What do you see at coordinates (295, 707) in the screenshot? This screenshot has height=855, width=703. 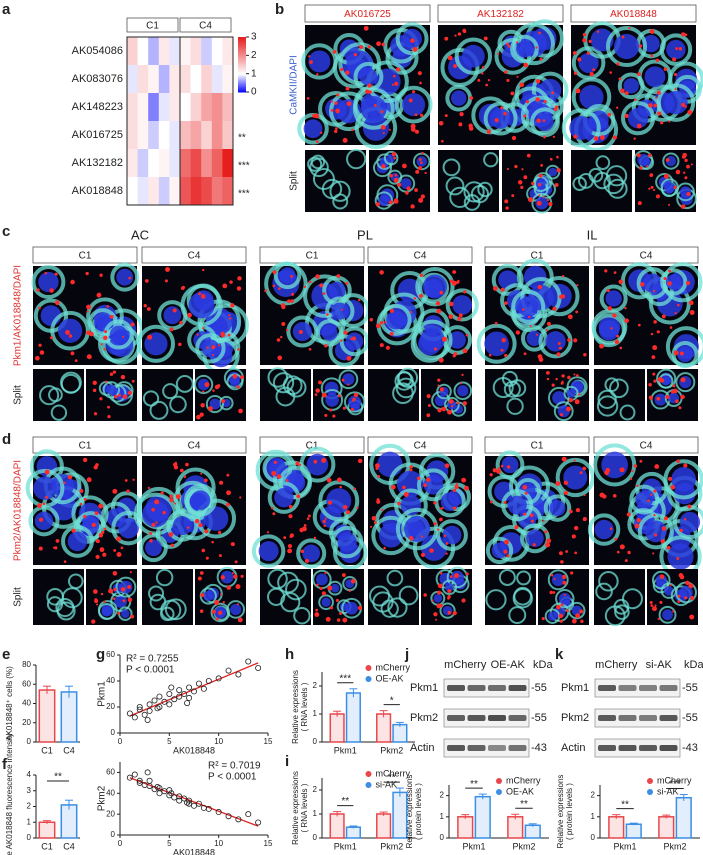 I see `side-label: Relative expressions` at bounding box center [295, 707].